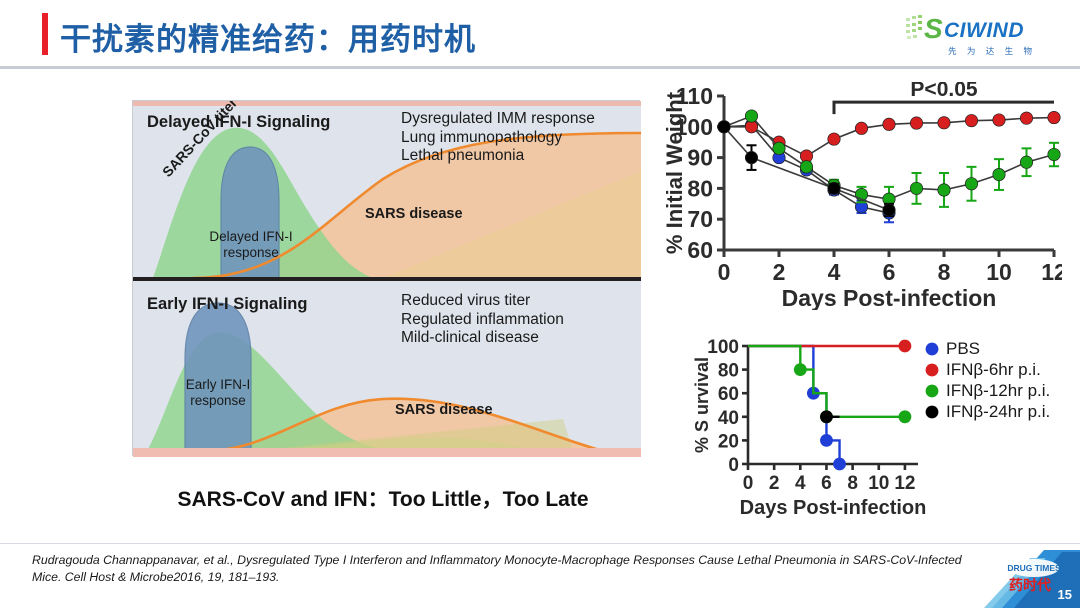 The width and height of the screenshot is (1080, 608). What do you see at coordinates (218, 392) in the screenshot?
I see `early-ifn-response-label: Early IFN-I response` at bounding box center [218, 392].